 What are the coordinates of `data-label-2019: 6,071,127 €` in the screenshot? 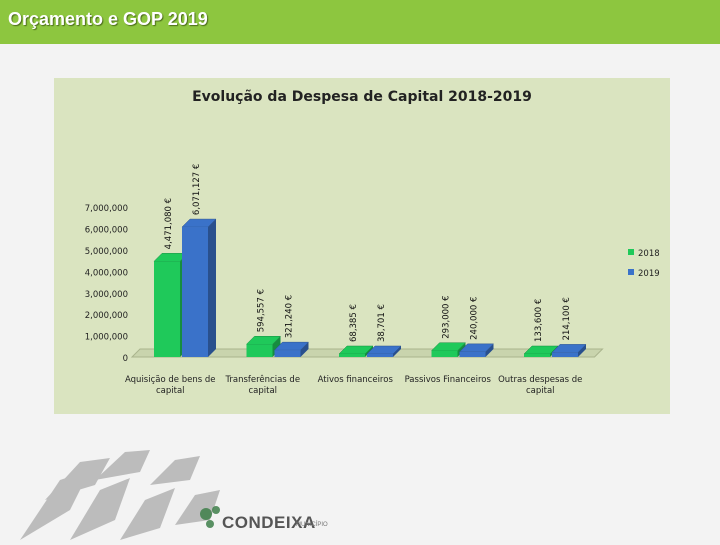 It's located at (197, 189).